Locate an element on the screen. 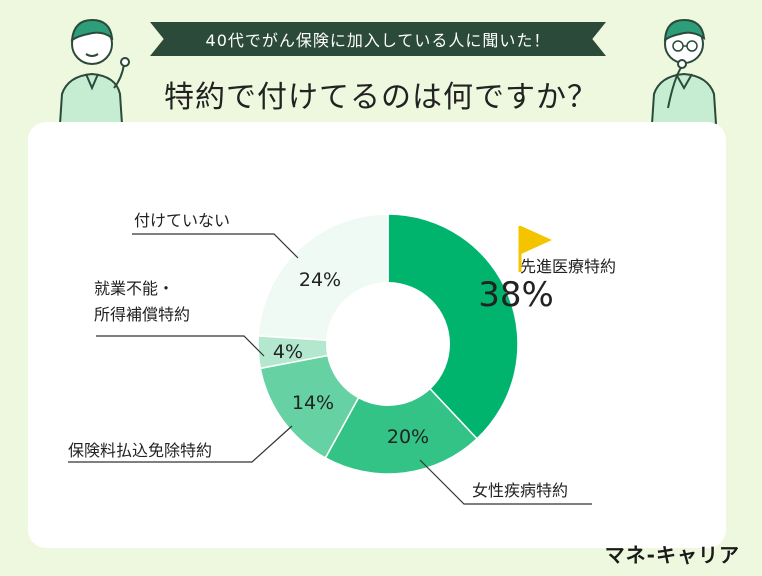  slice-category-label-1: 女性疾病特約 is located at coordinates (520, 490).